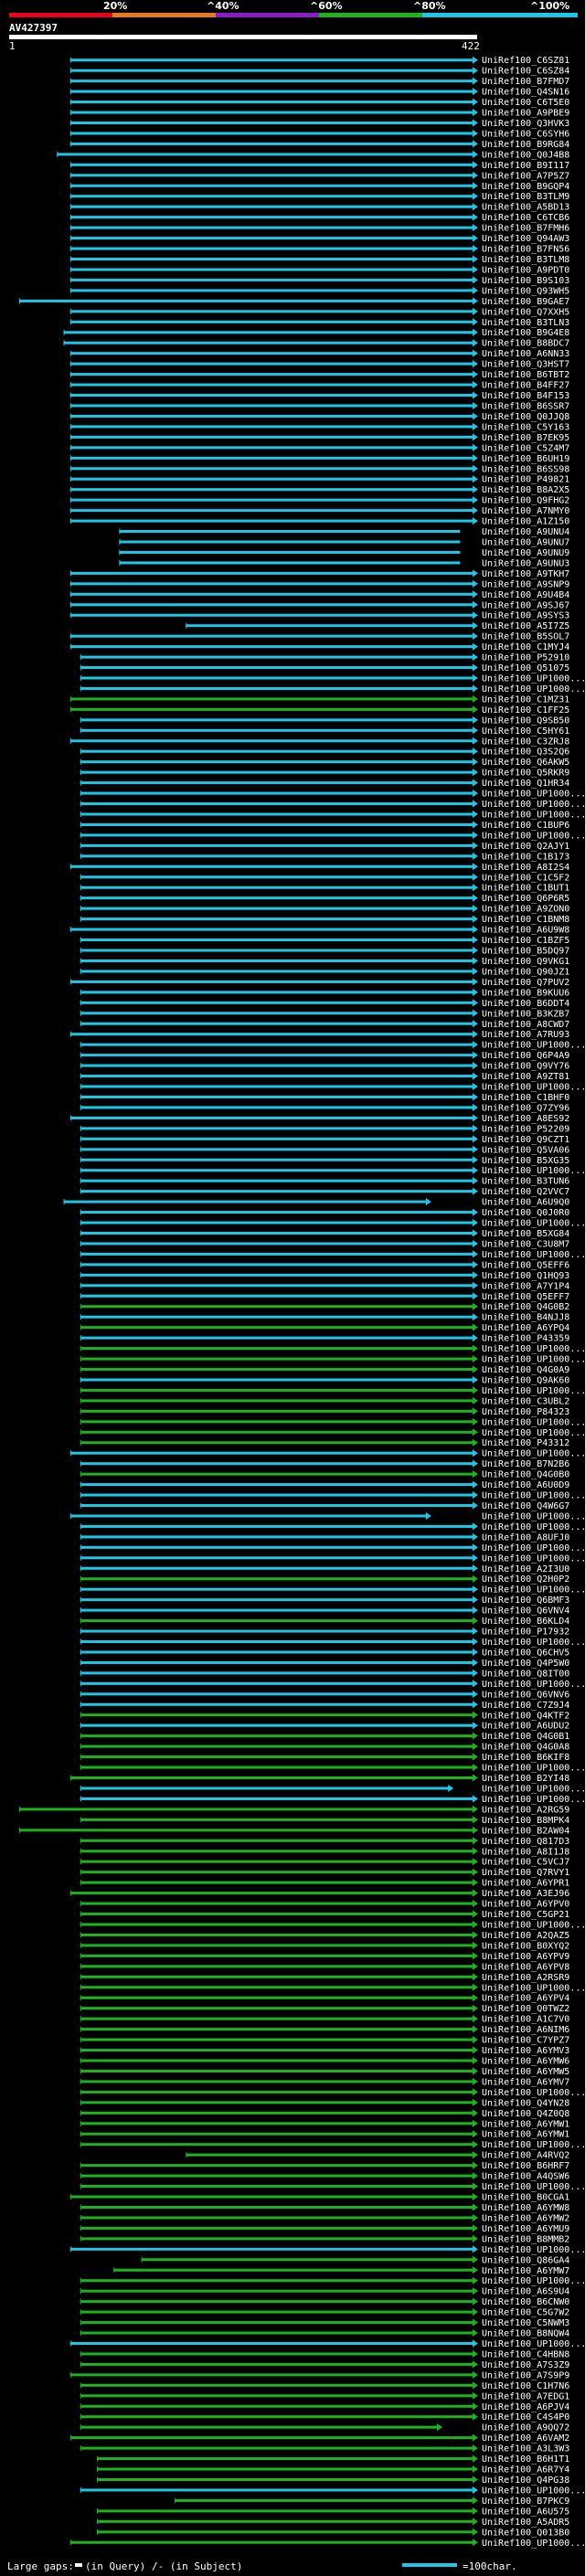 This screenshot has height=2576, width=585. Describe the element at coordinates (525, 2354) in the screenshot. I see `hit-label: UniRef100_C4HBN8` at that location.